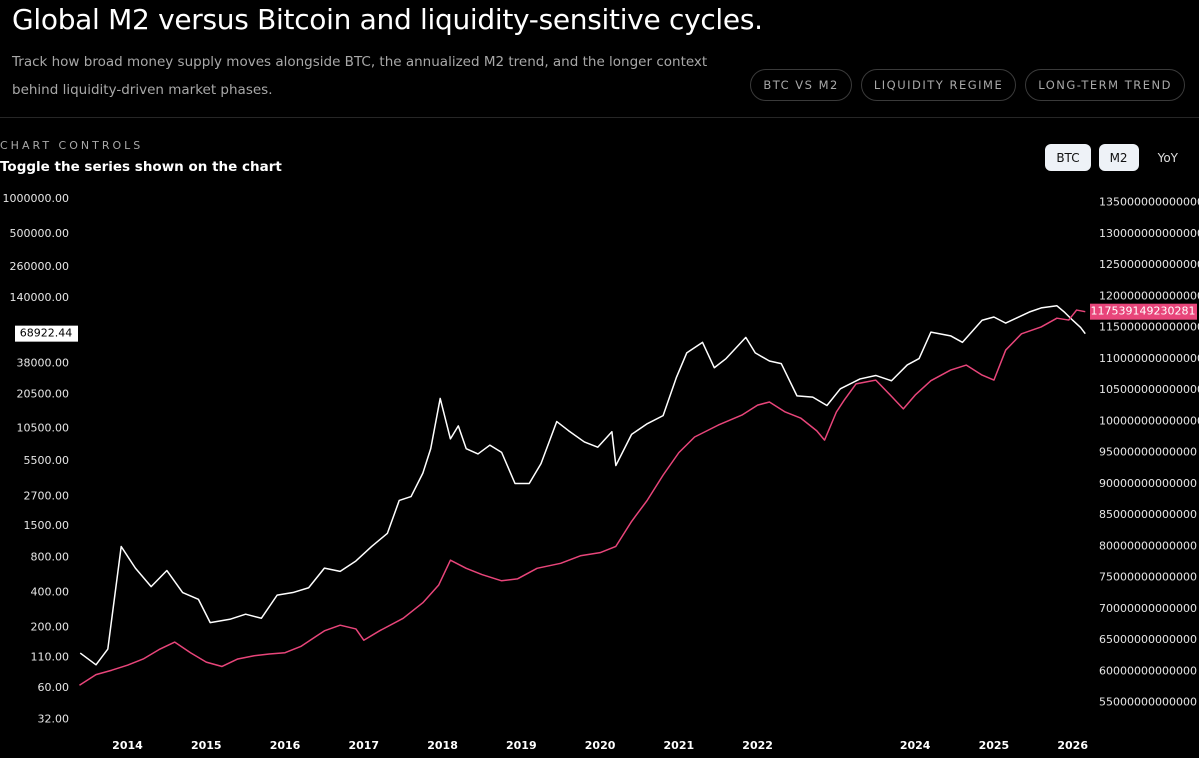 The height and width of the screenshot is (758, 1199). I want to click on current-value-label: 117539149230281, so click(1143, 311).